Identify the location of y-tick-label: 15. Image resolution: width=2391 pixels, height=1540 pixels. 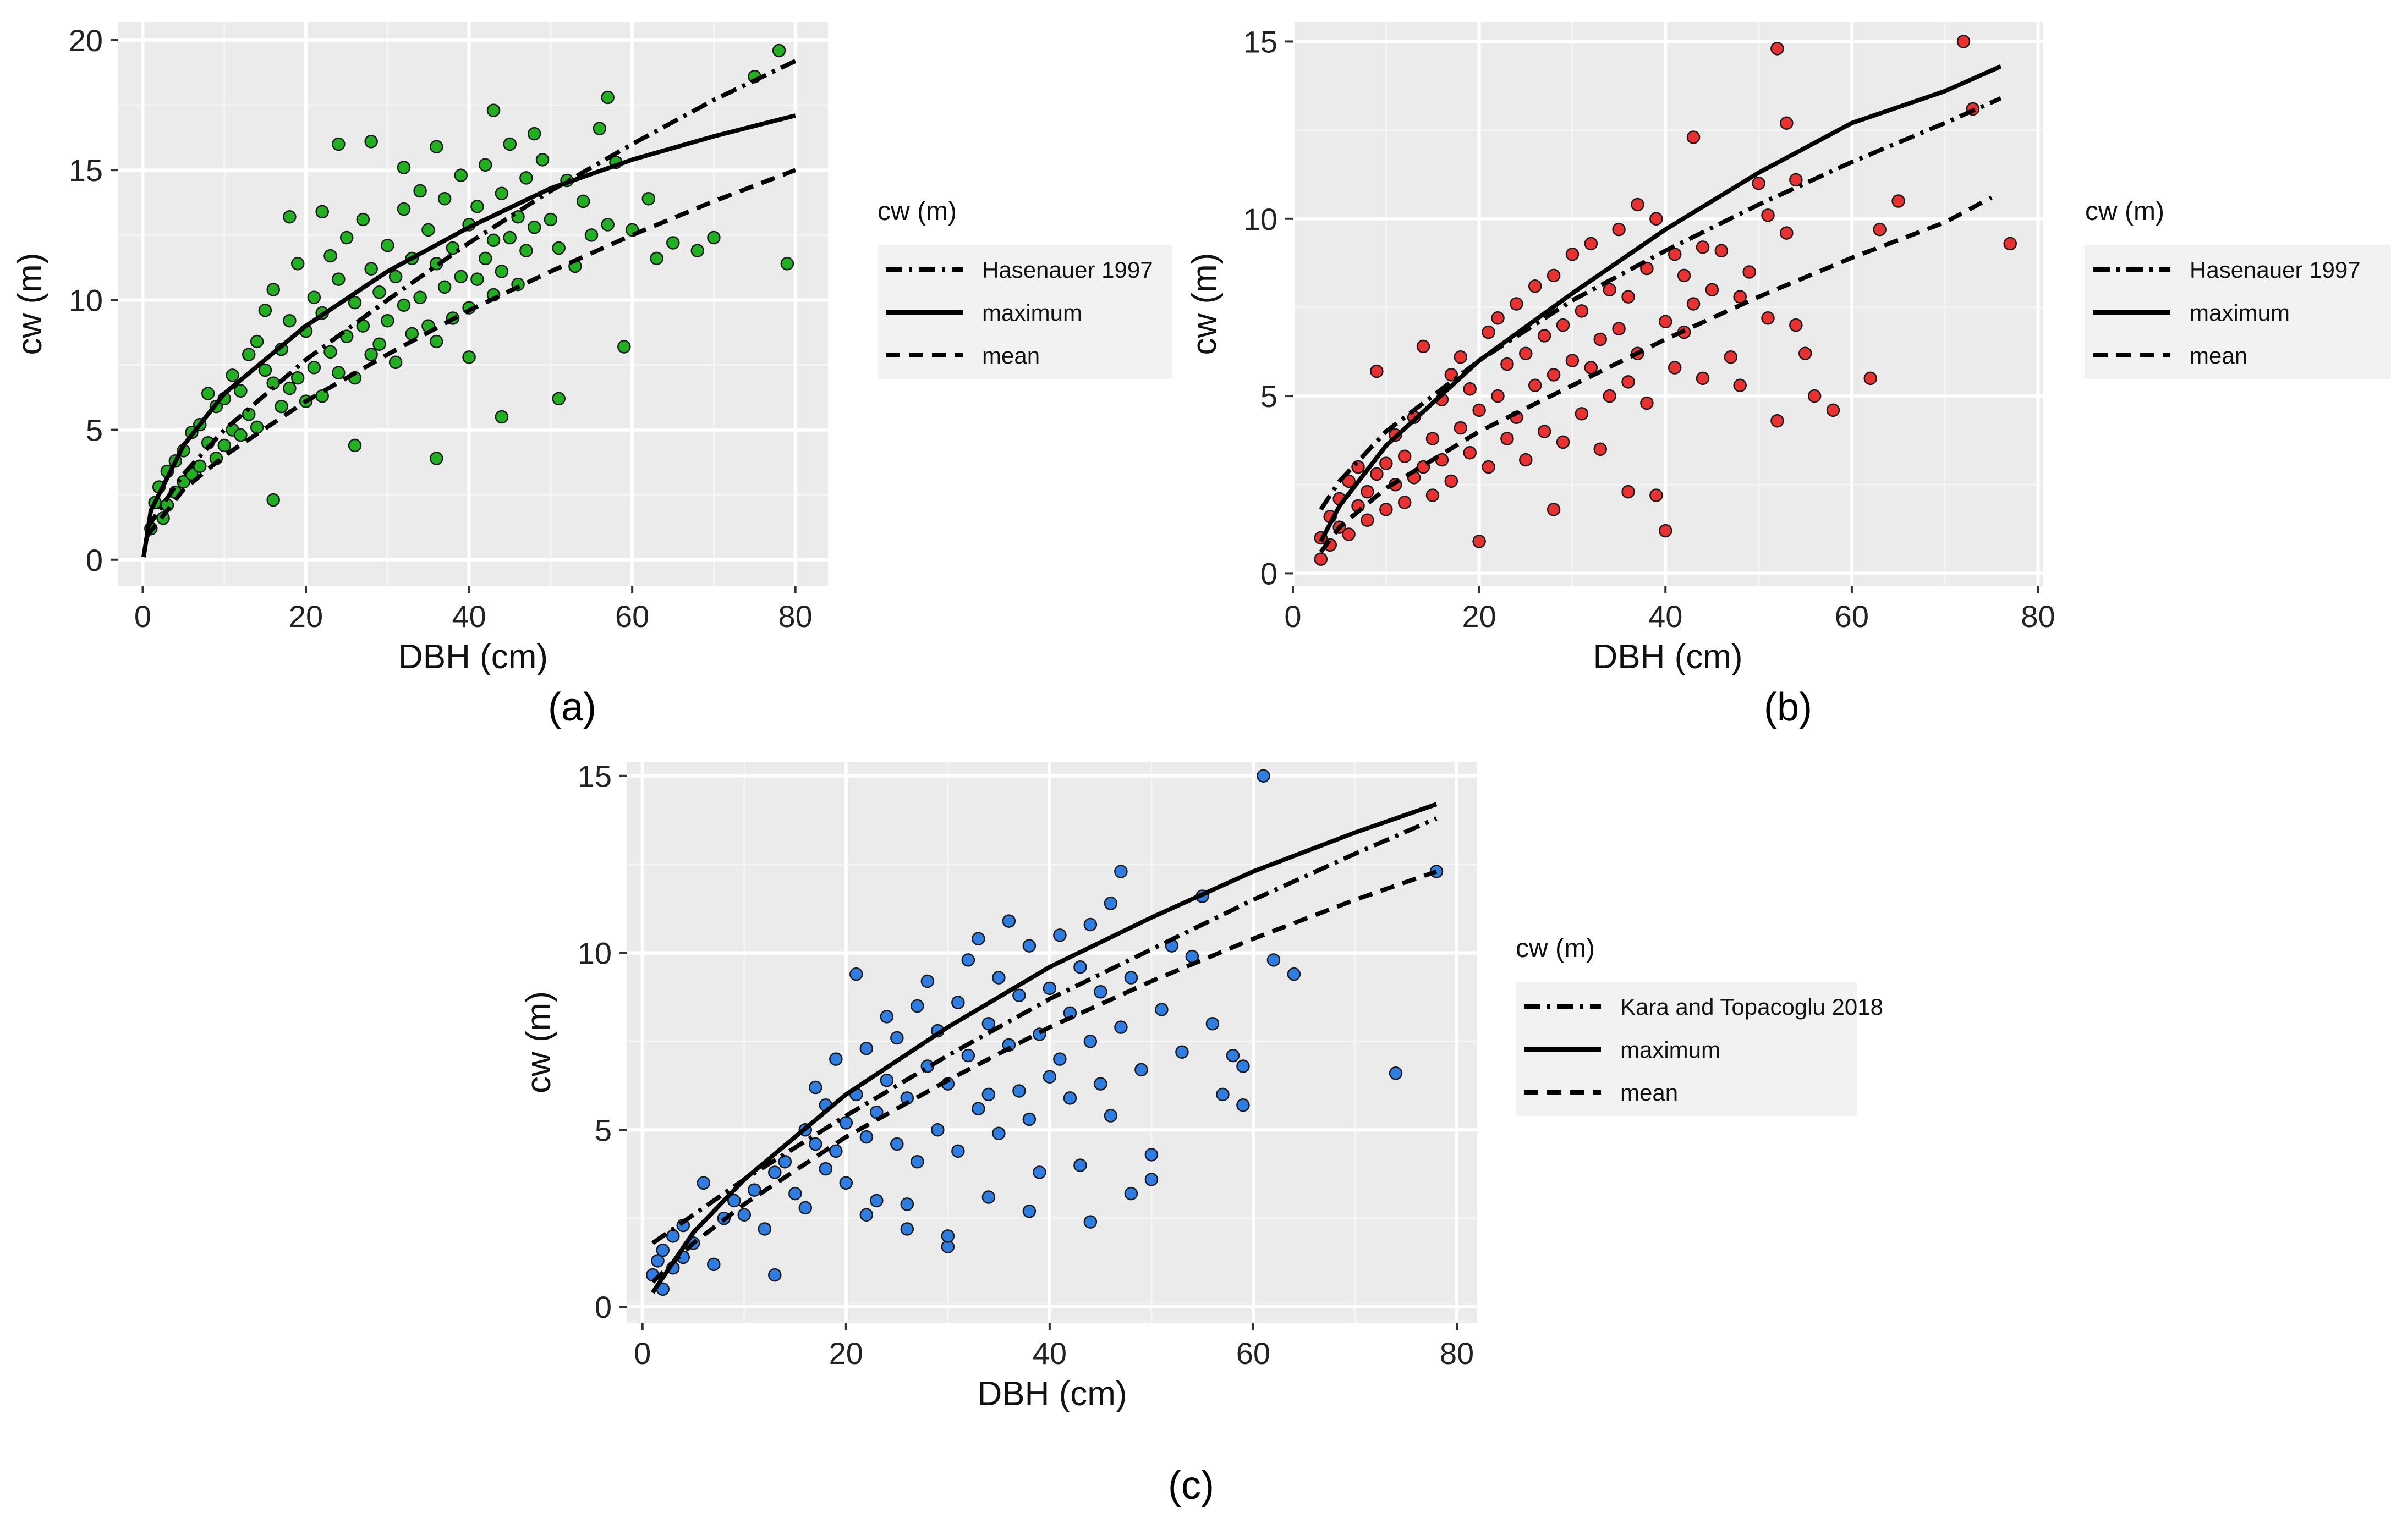
(595, 776).